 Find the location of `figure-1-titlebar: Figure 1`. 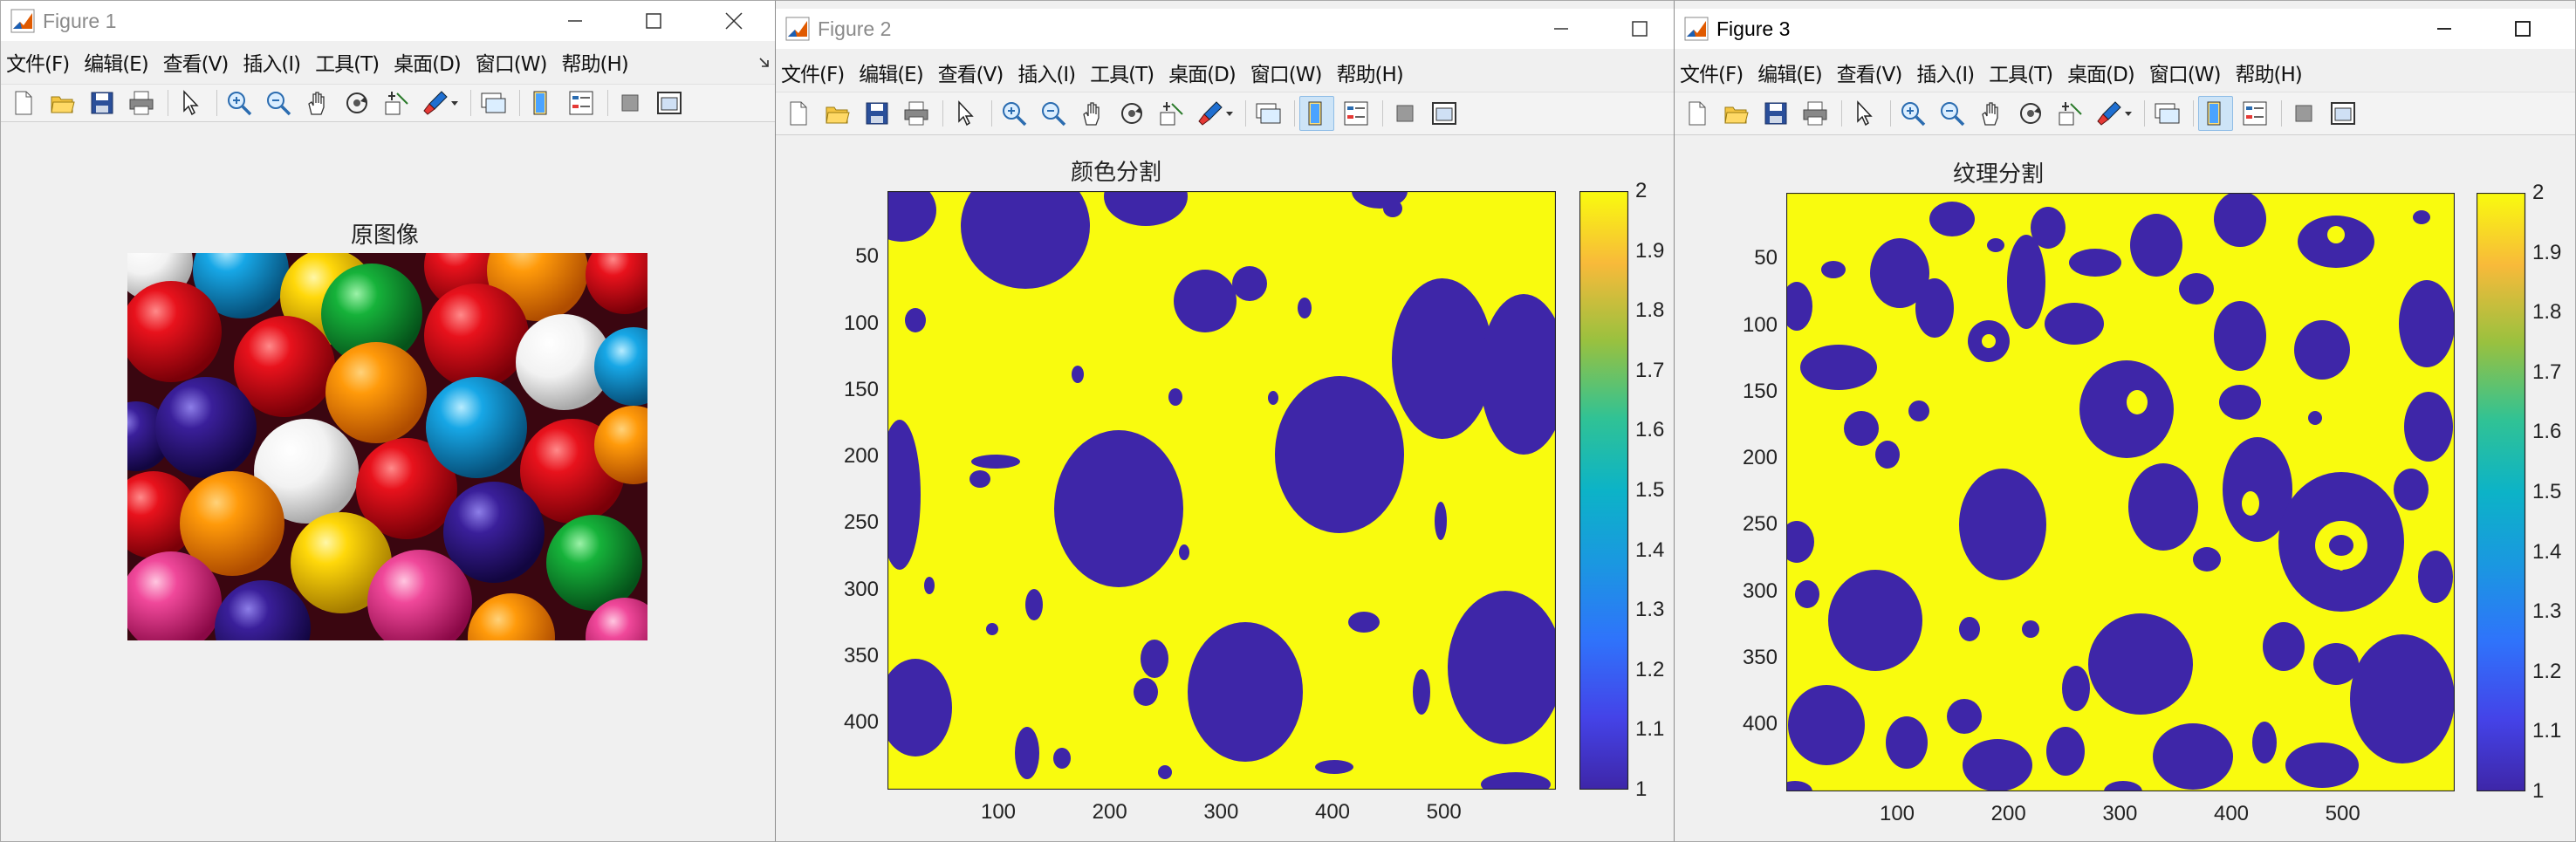

figure-1-titlebar: Figure 1 is located at coordinates (389, 21).